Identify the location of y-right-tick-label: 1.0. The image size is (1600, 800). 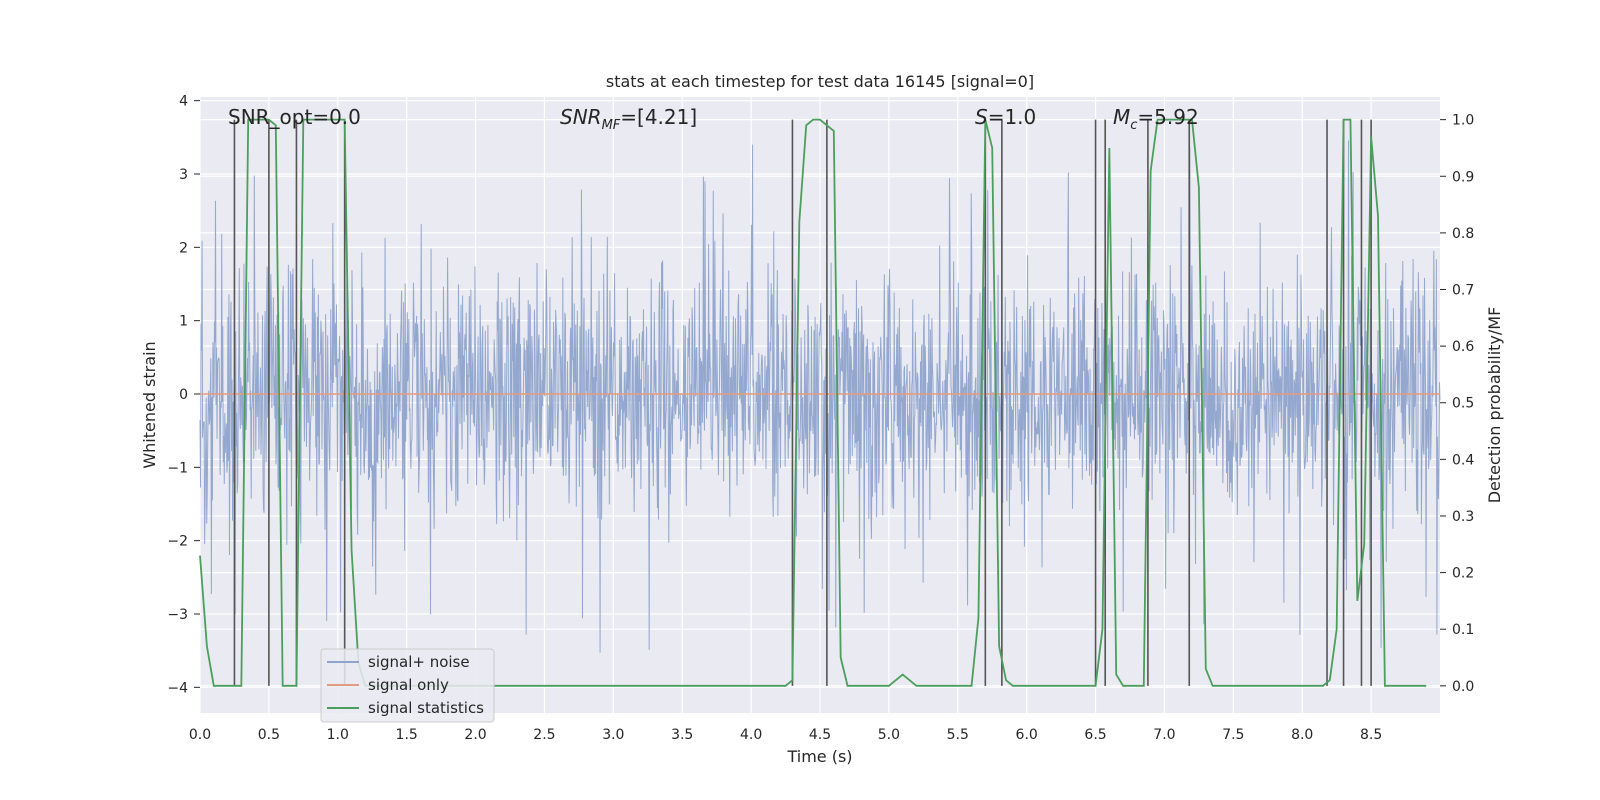
(1463, 121).